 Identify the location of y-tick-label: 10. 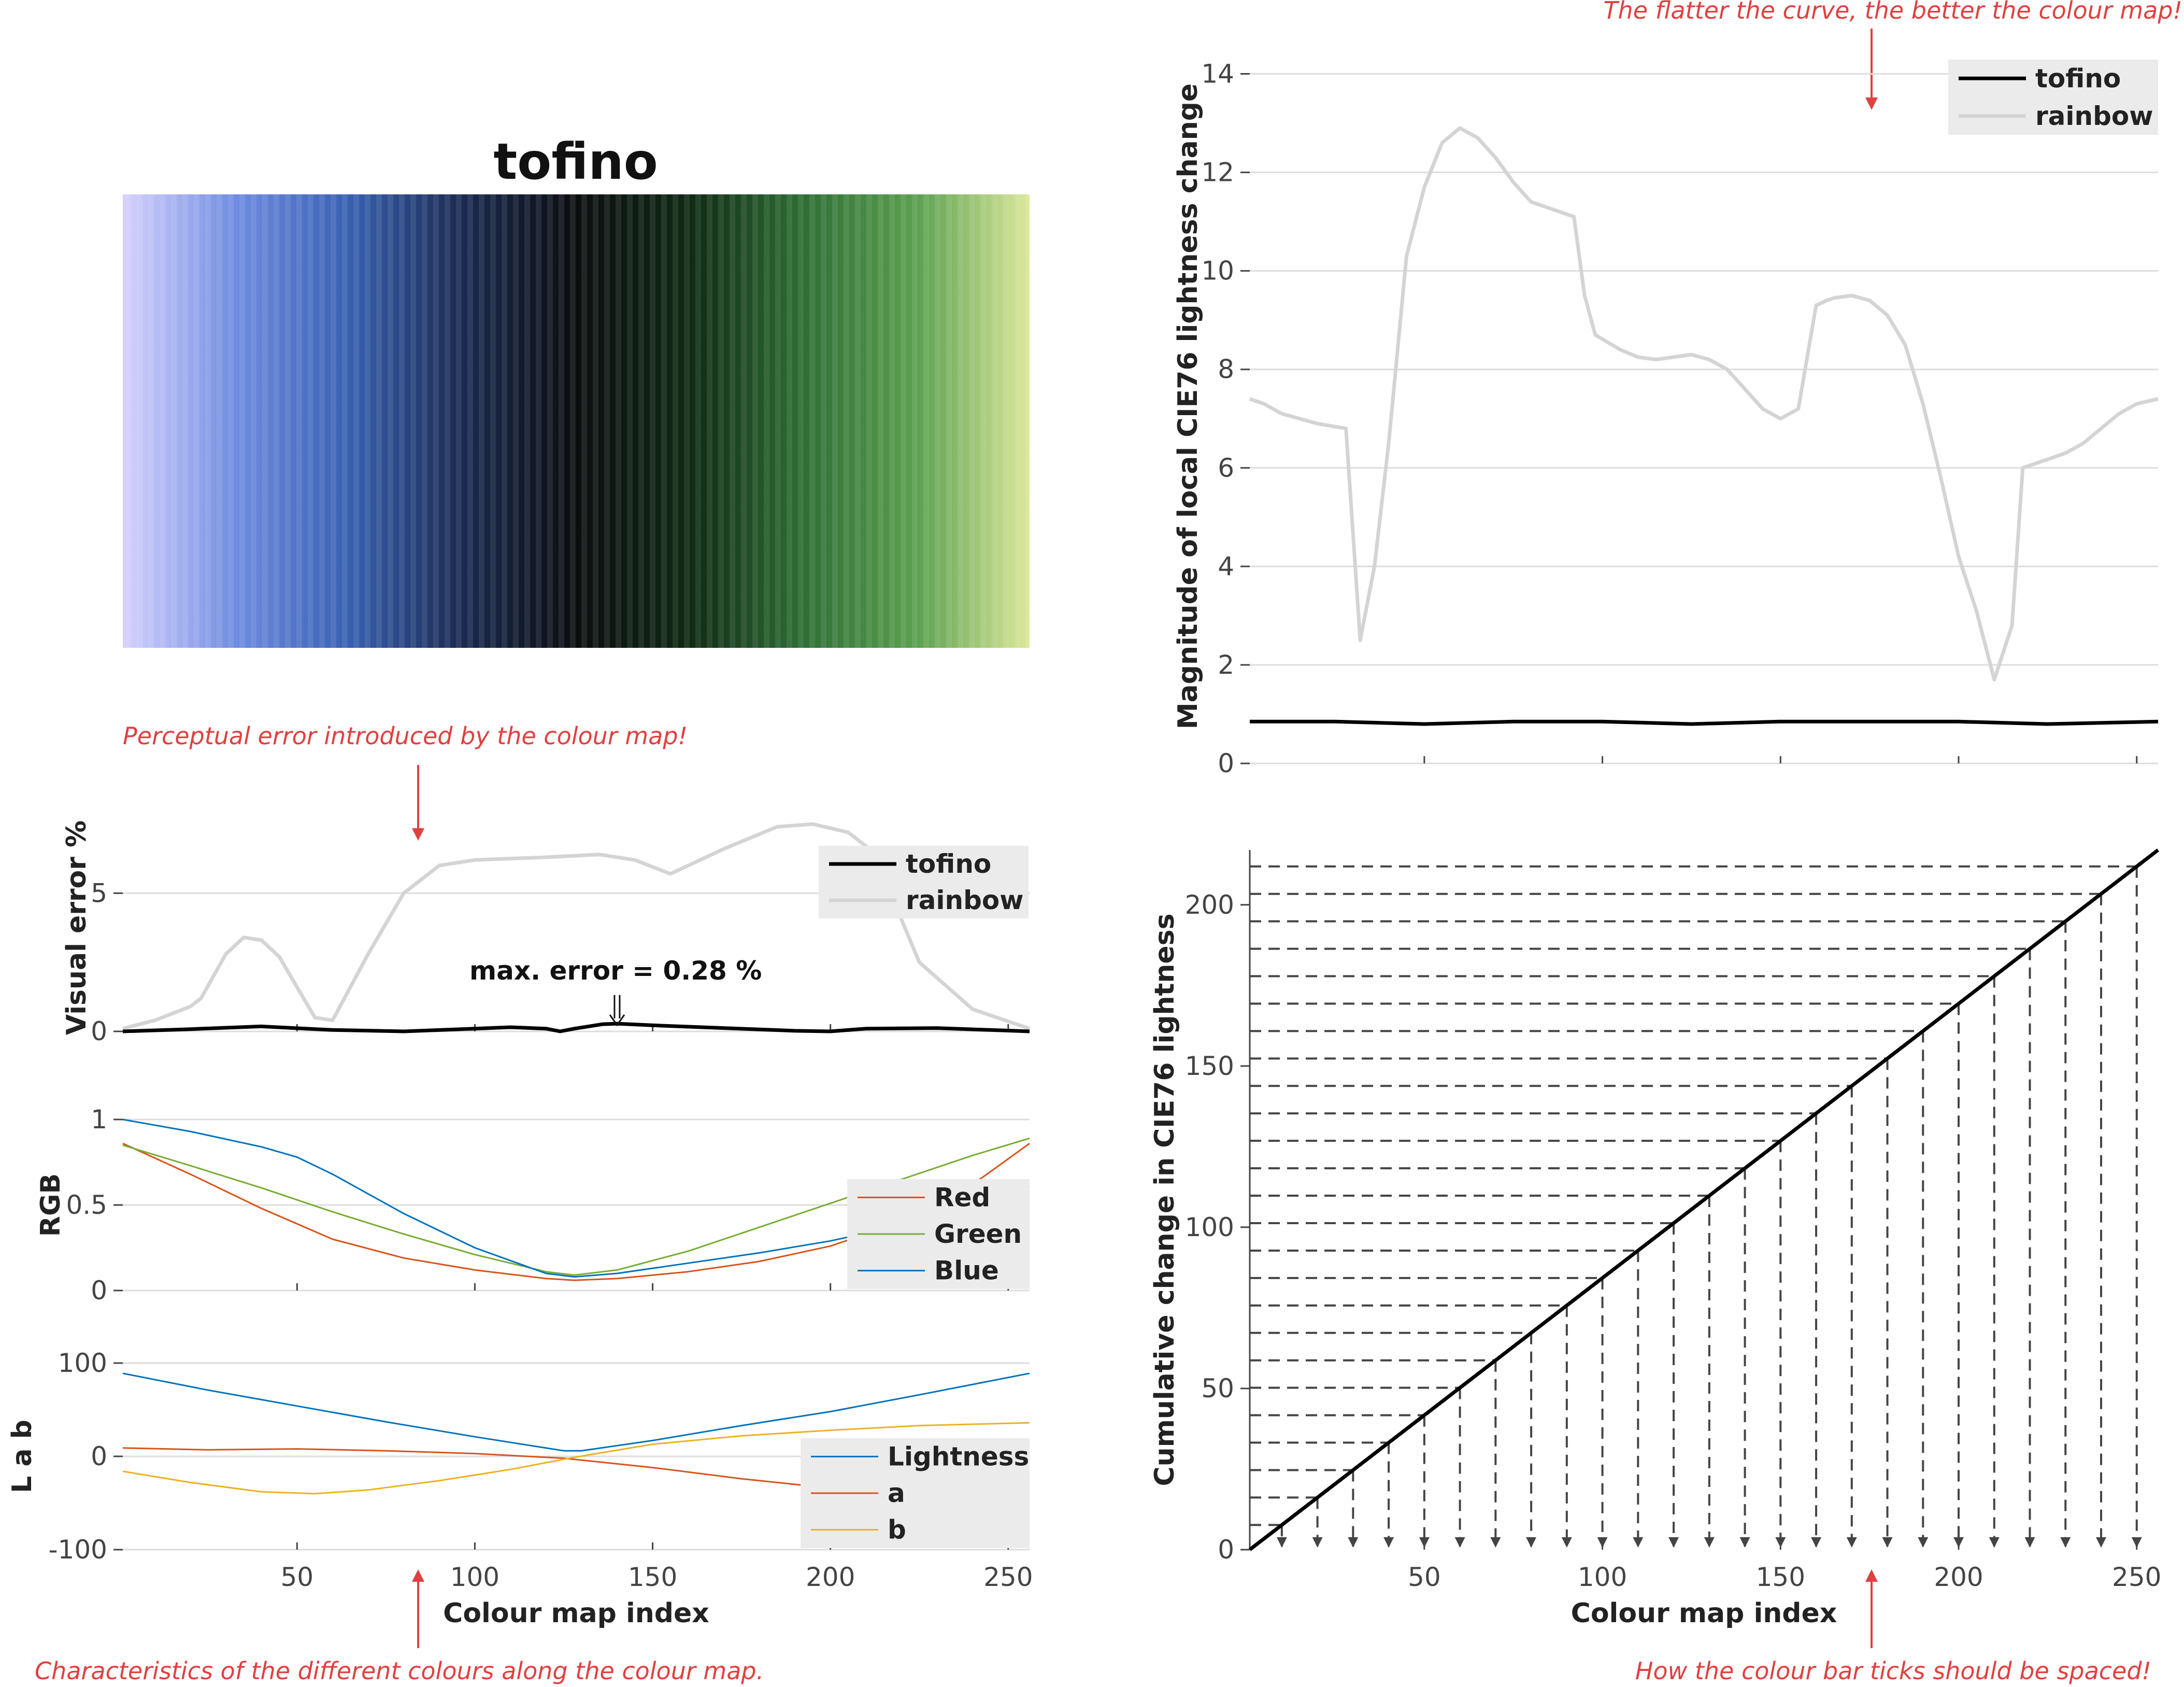
(1218, 271).